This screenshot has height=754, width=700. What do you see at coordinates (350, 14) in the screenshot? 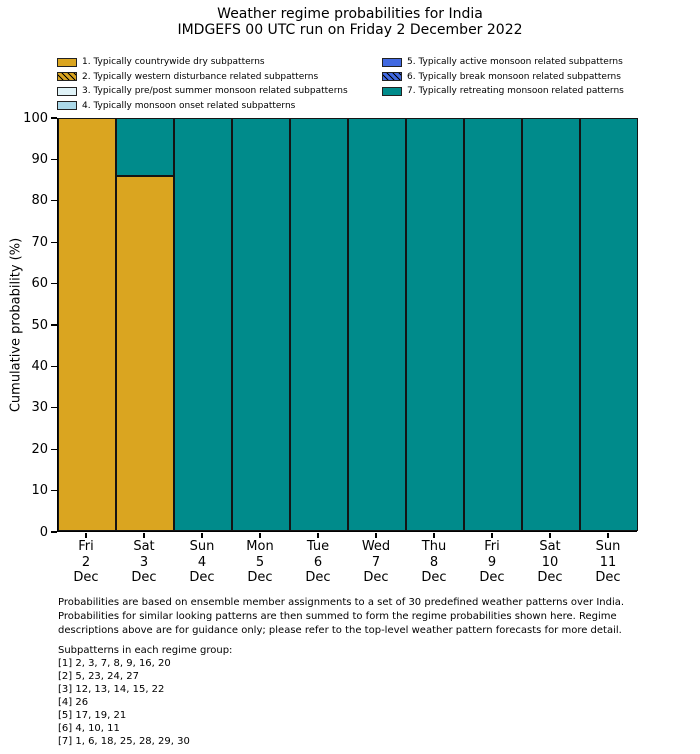
I see `chart-title: Weather regime probabilities for India` at bounding box center [350, 14].